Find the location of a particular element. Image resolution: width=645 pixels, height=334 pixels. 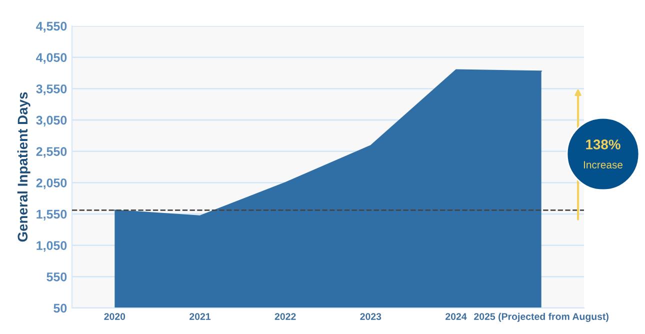

x-tick-label: 2024 is located at coordinates (456, 316).